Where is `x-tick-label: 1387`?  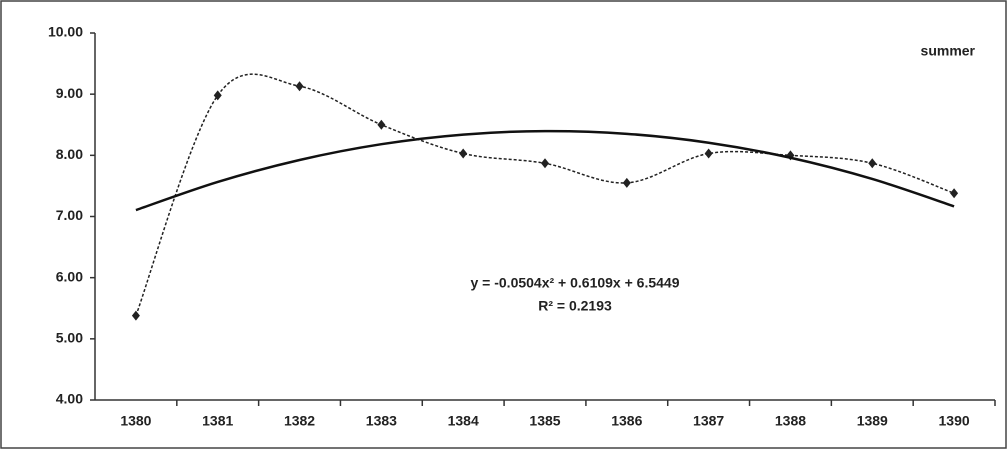
x-tick-label: 1387 is located at coordinates (708, 421).